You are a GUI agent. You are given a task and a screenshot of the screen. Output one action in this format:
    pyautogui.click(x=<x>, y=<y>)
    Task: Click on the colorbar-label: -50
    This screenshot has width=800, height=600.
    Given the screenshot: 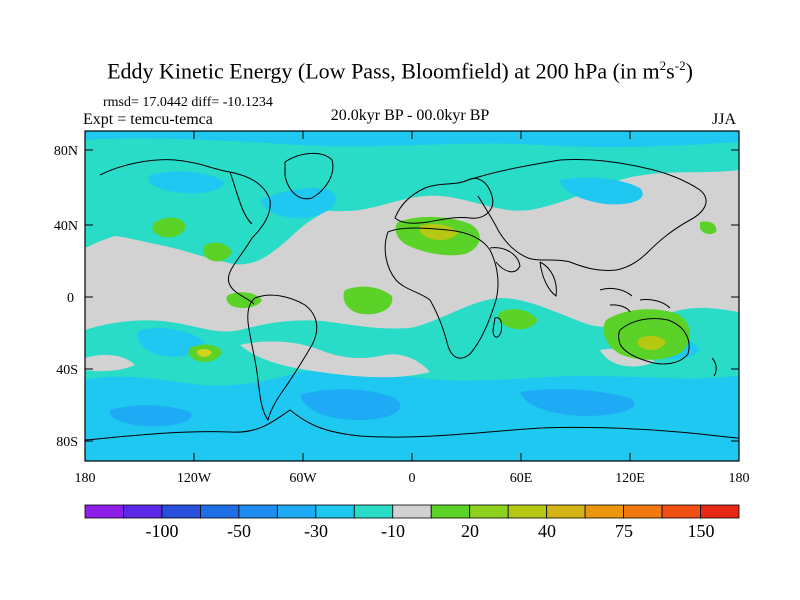 What is the action you would take?
    pyautogui.click(x=239, y=531)
    